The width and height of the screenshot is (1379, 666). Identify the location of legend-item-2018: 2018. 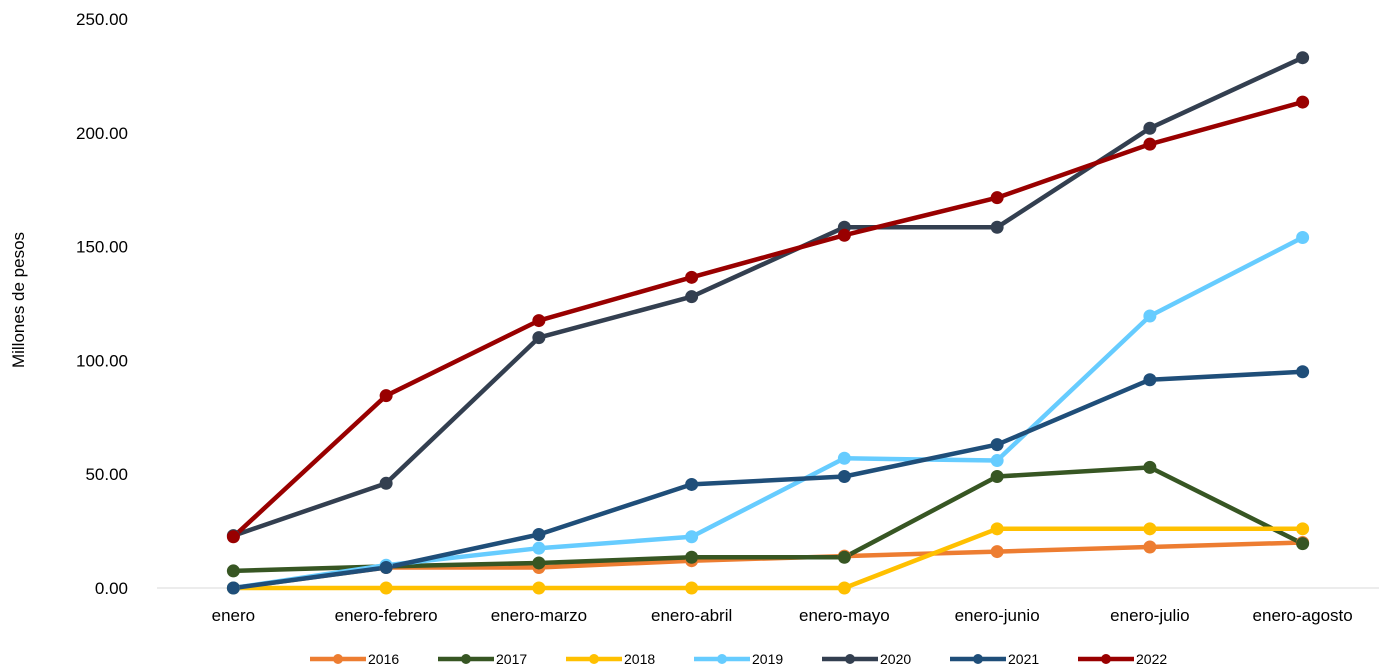
(610, 658).